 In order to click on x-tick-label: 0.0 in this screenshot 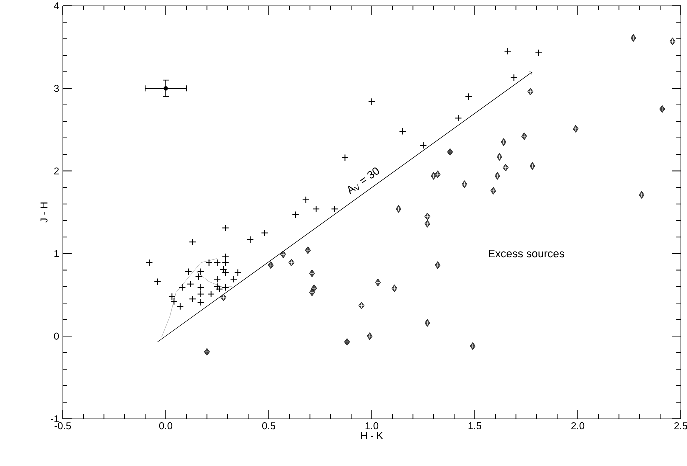, I will do `click(166, 426)`.